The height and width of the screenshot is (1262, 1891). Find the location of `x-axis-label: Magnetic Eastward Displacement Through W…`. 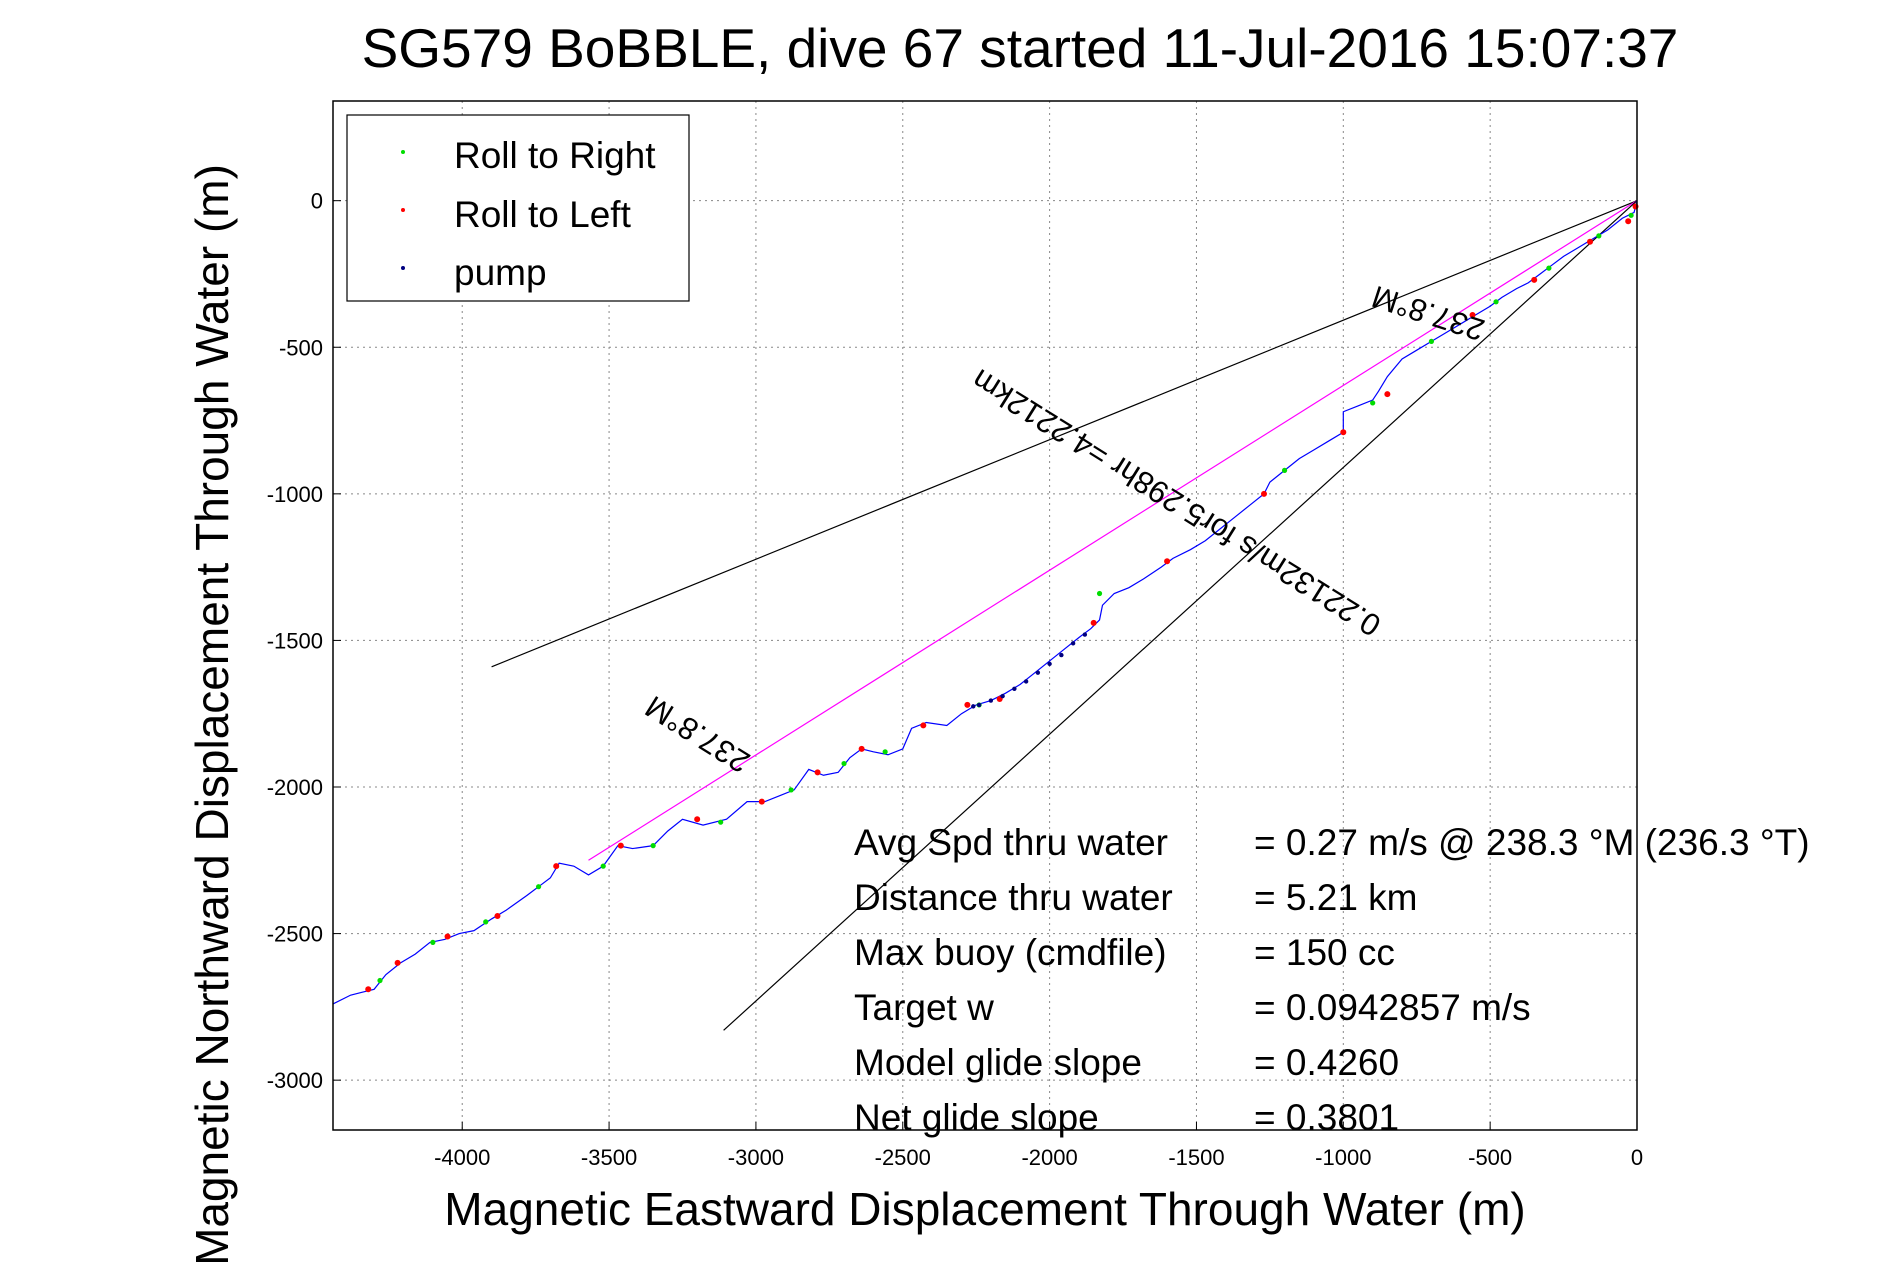

x-axis-label: Magnetic Eastward Displacement Through W… is located at coordinates (984, 1209).